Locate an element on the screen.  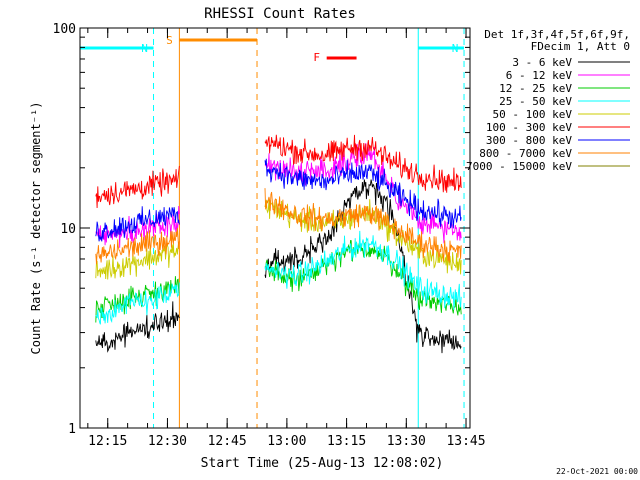
legend-label: 800 - 7000 keV is located at coordinates (525, 153).